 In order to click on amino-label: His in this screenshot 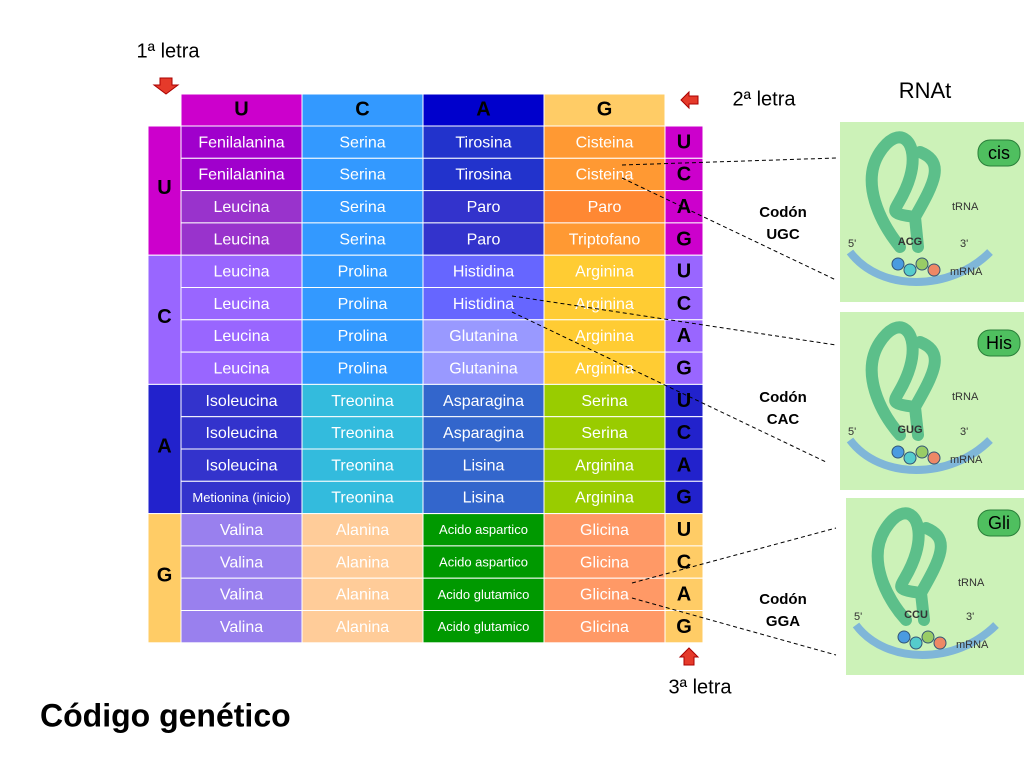, I will do `click(999, 343)`.